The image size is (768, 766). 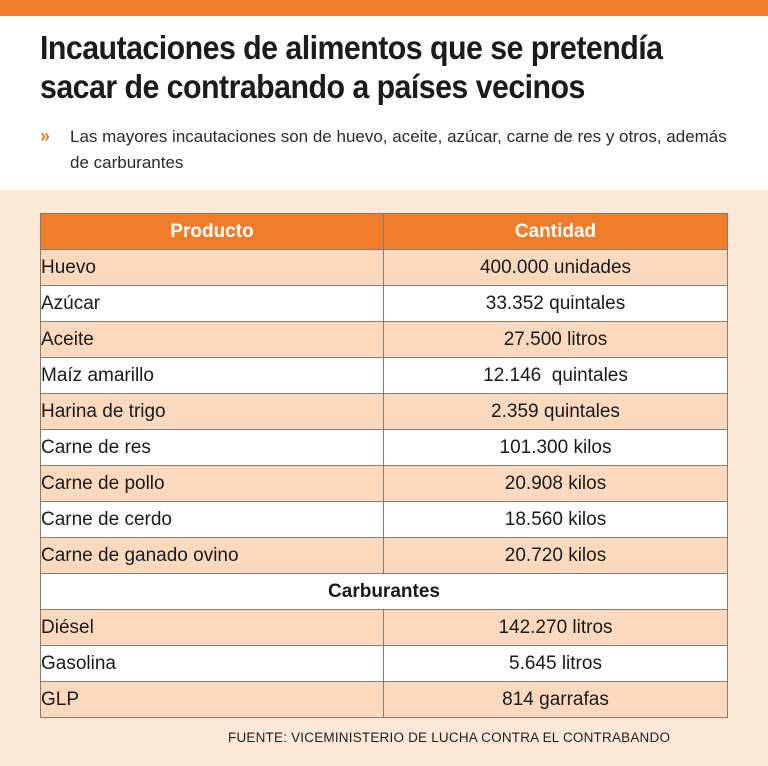 What do you see at coordinates (212, 303) in the screenshot?
I see `cell-producto: Azúcar` at bounding box center [212, 303].